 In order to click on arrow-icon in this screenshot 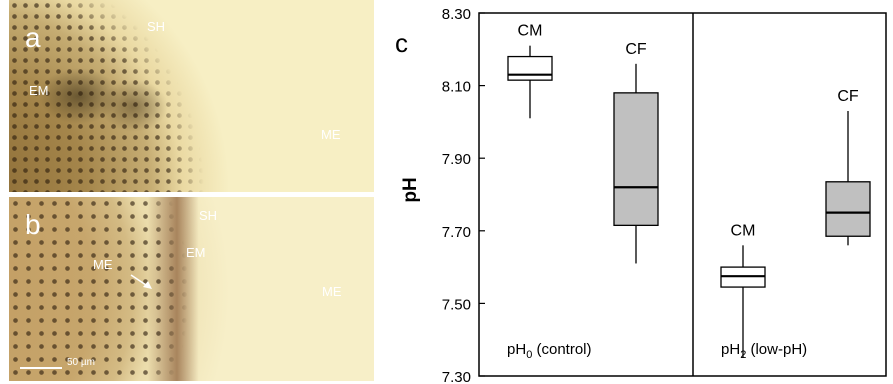, I will do `click(141, 281)`.